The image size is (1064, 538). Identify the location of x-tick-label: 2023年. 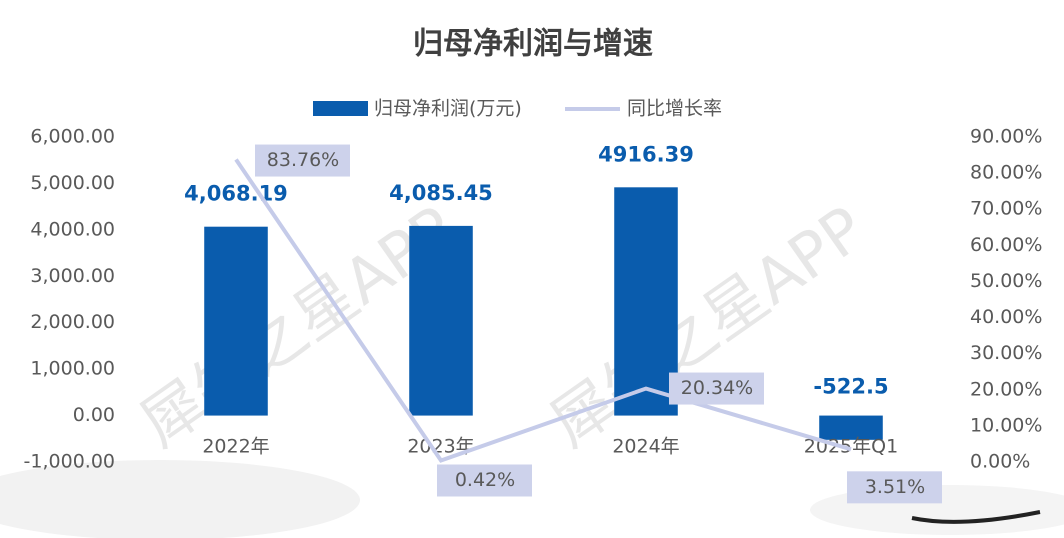
(440, 447).